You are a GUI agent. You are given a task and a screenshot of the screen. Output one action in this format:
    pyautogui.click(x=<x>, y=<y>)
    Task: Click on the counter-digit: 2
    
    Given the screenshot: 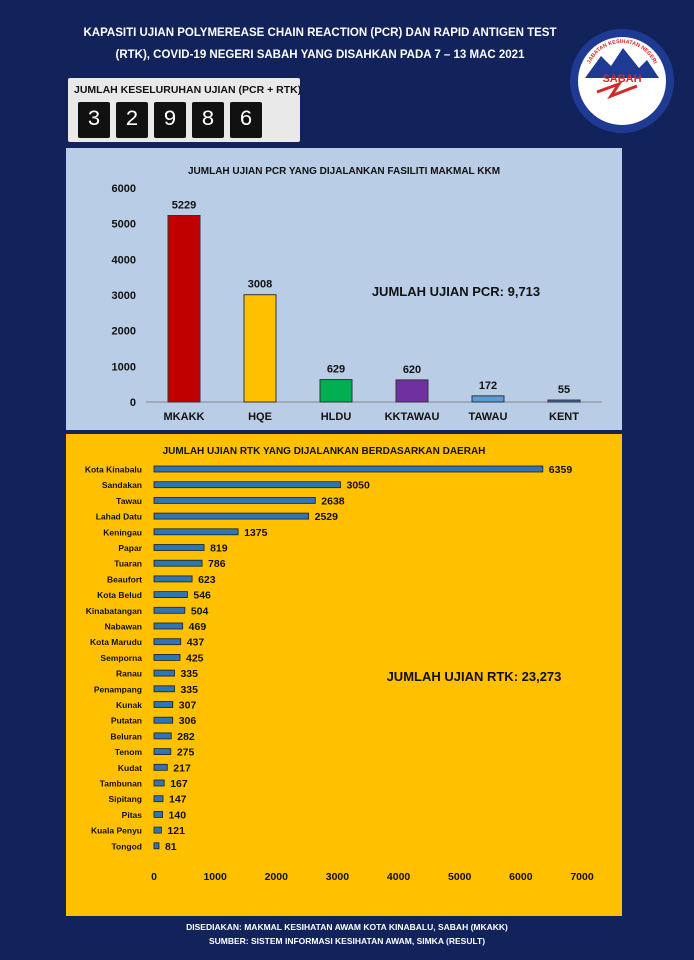 What is the action you would take?
    pyautogui.click(x=132, y=120)
    